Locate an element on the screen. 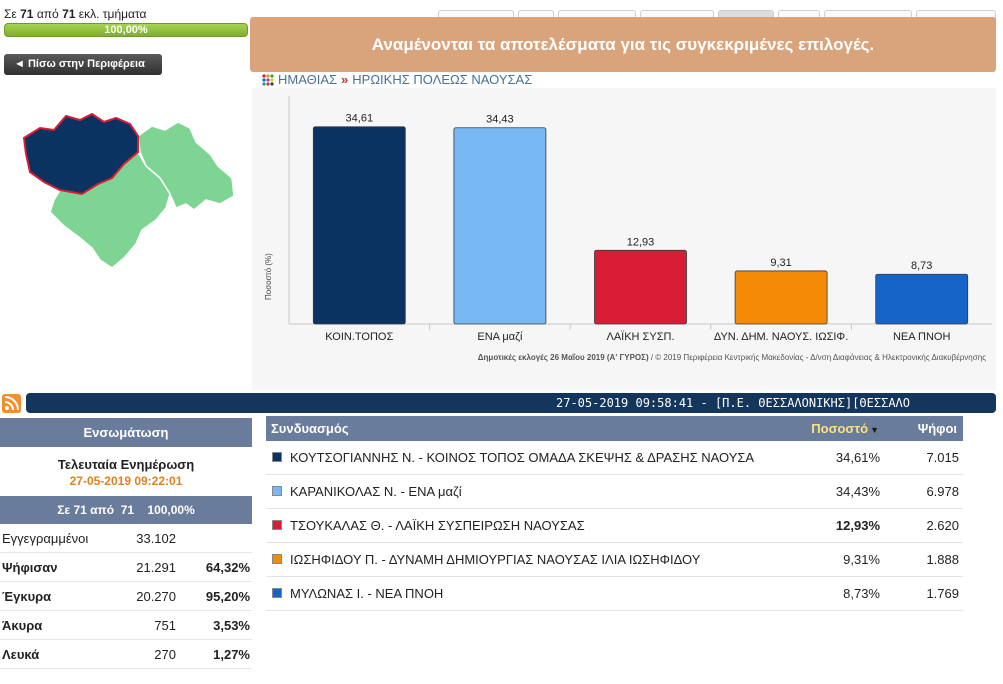  caption-suffix: εκλ. τμήματα is located at coordinates (112, 14).